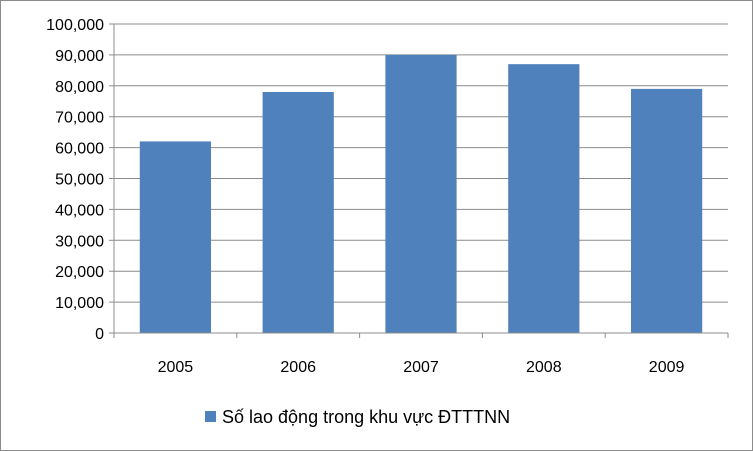  I want to click on bar-2005, so click(175, 237).